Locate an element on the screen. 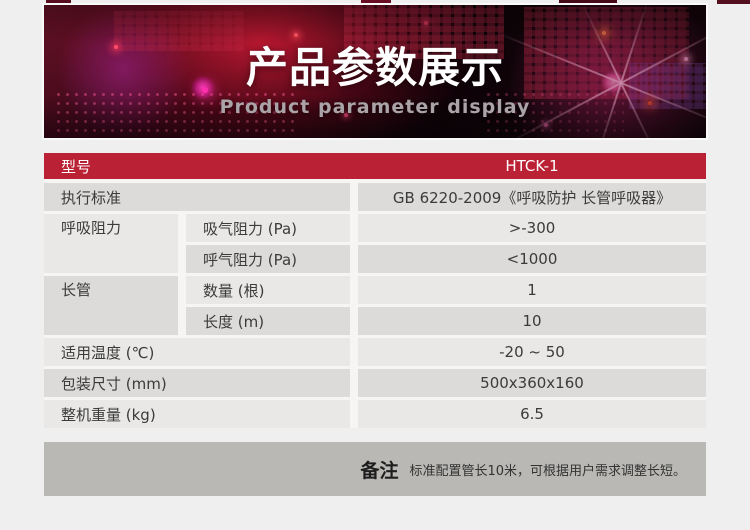  tube-group-label-text: 长管 is located at coordinates (76, 290).